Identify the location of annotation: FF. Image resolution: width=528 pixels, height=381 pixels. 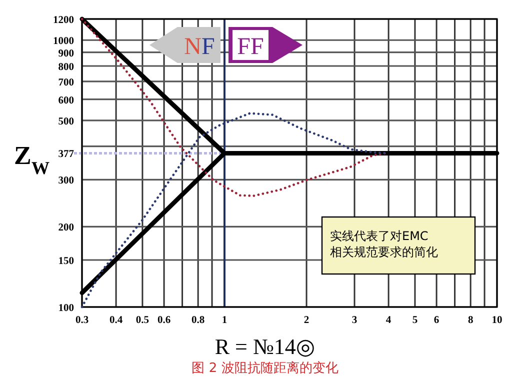
(250, 47).